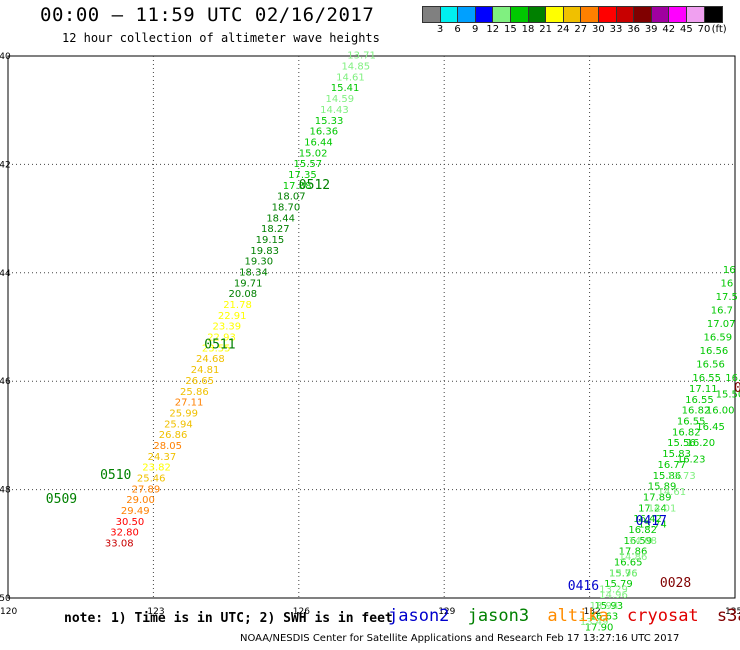  I want to click on legend-label: 42, so click(669, 29).